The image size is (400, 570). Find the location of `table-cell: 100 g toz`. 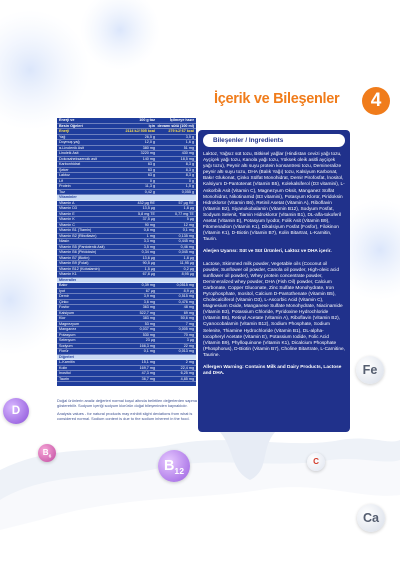

table-cell: 100 g toz is located at coordinates (147, 120).